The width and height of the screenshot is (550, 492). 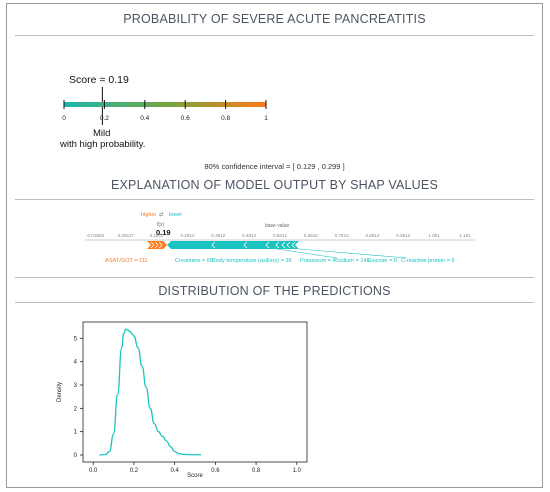 I want to click on gauge-tick-label: 0.4, so click(x=144, y=118).